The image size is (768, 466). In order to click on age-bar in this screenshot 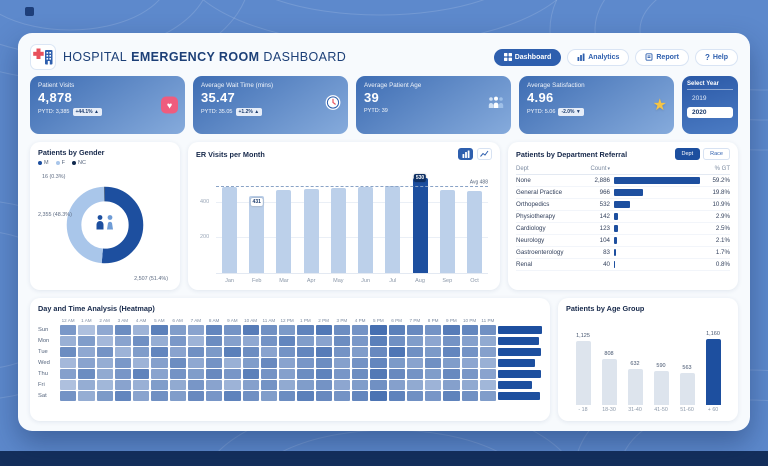, I will do `click(661, 388)`.